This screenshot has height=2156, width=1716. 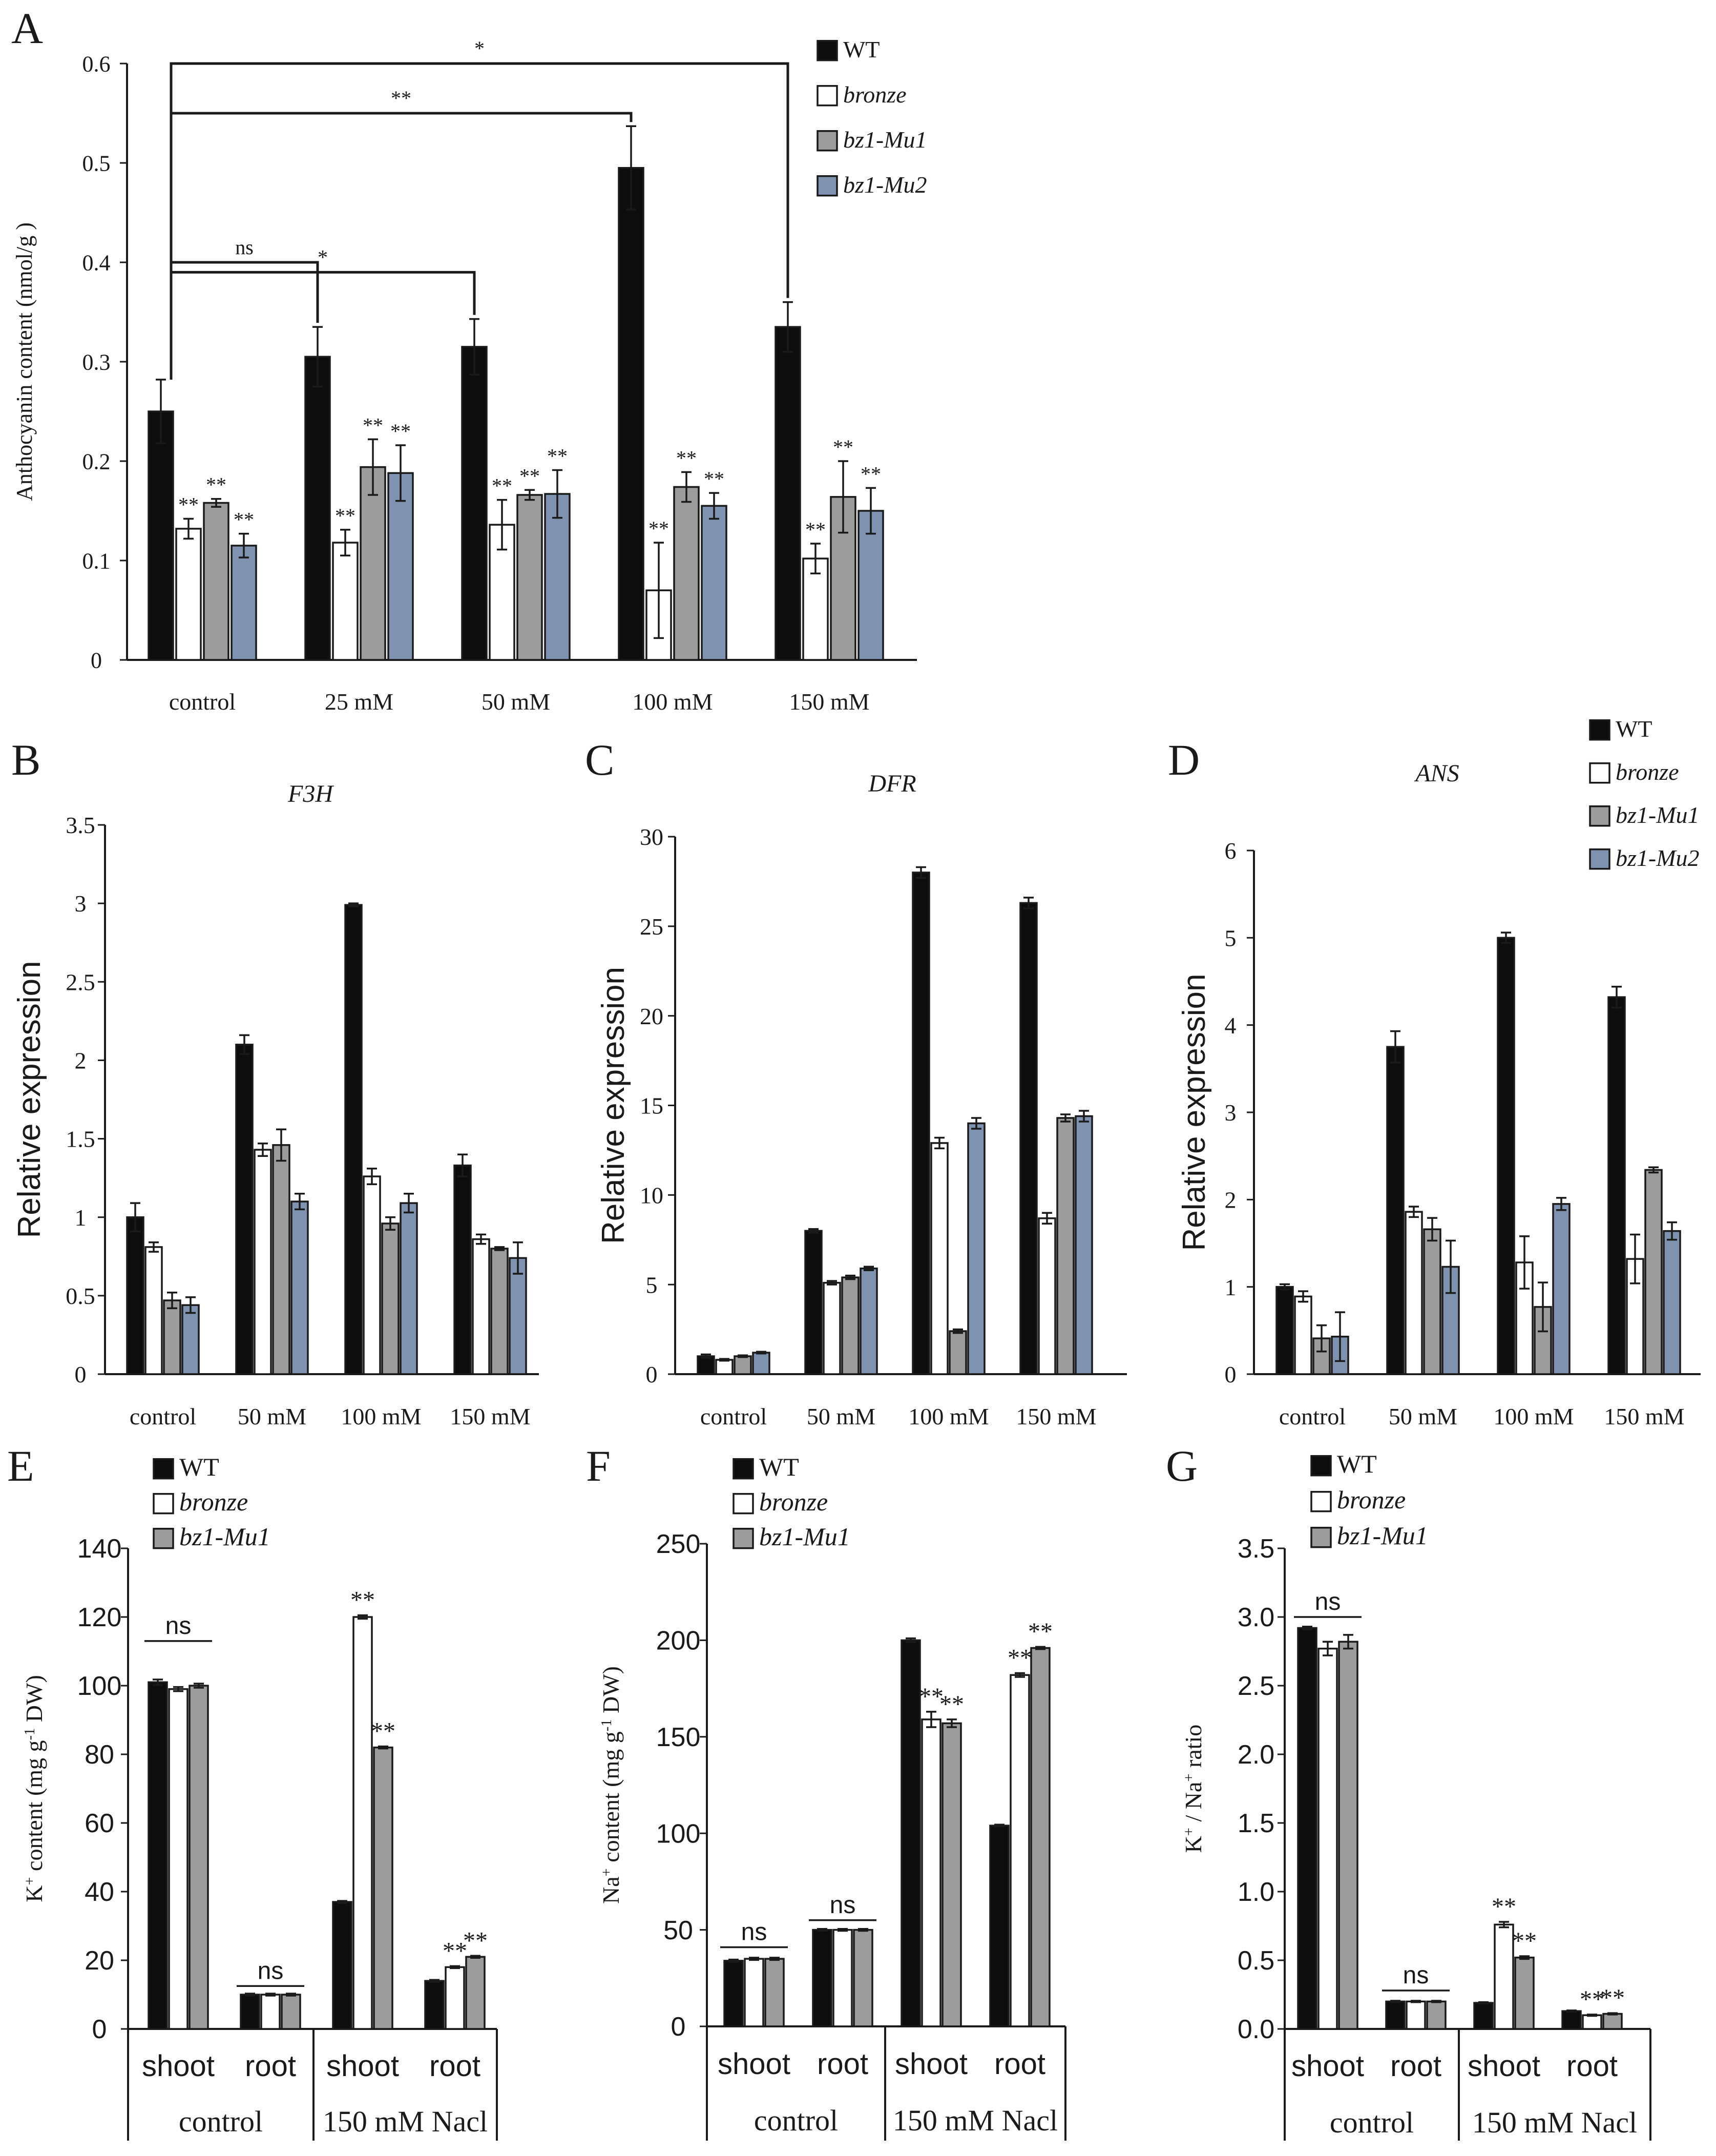 I want to click on chart-title: DFR, so click(x=892, y=784).